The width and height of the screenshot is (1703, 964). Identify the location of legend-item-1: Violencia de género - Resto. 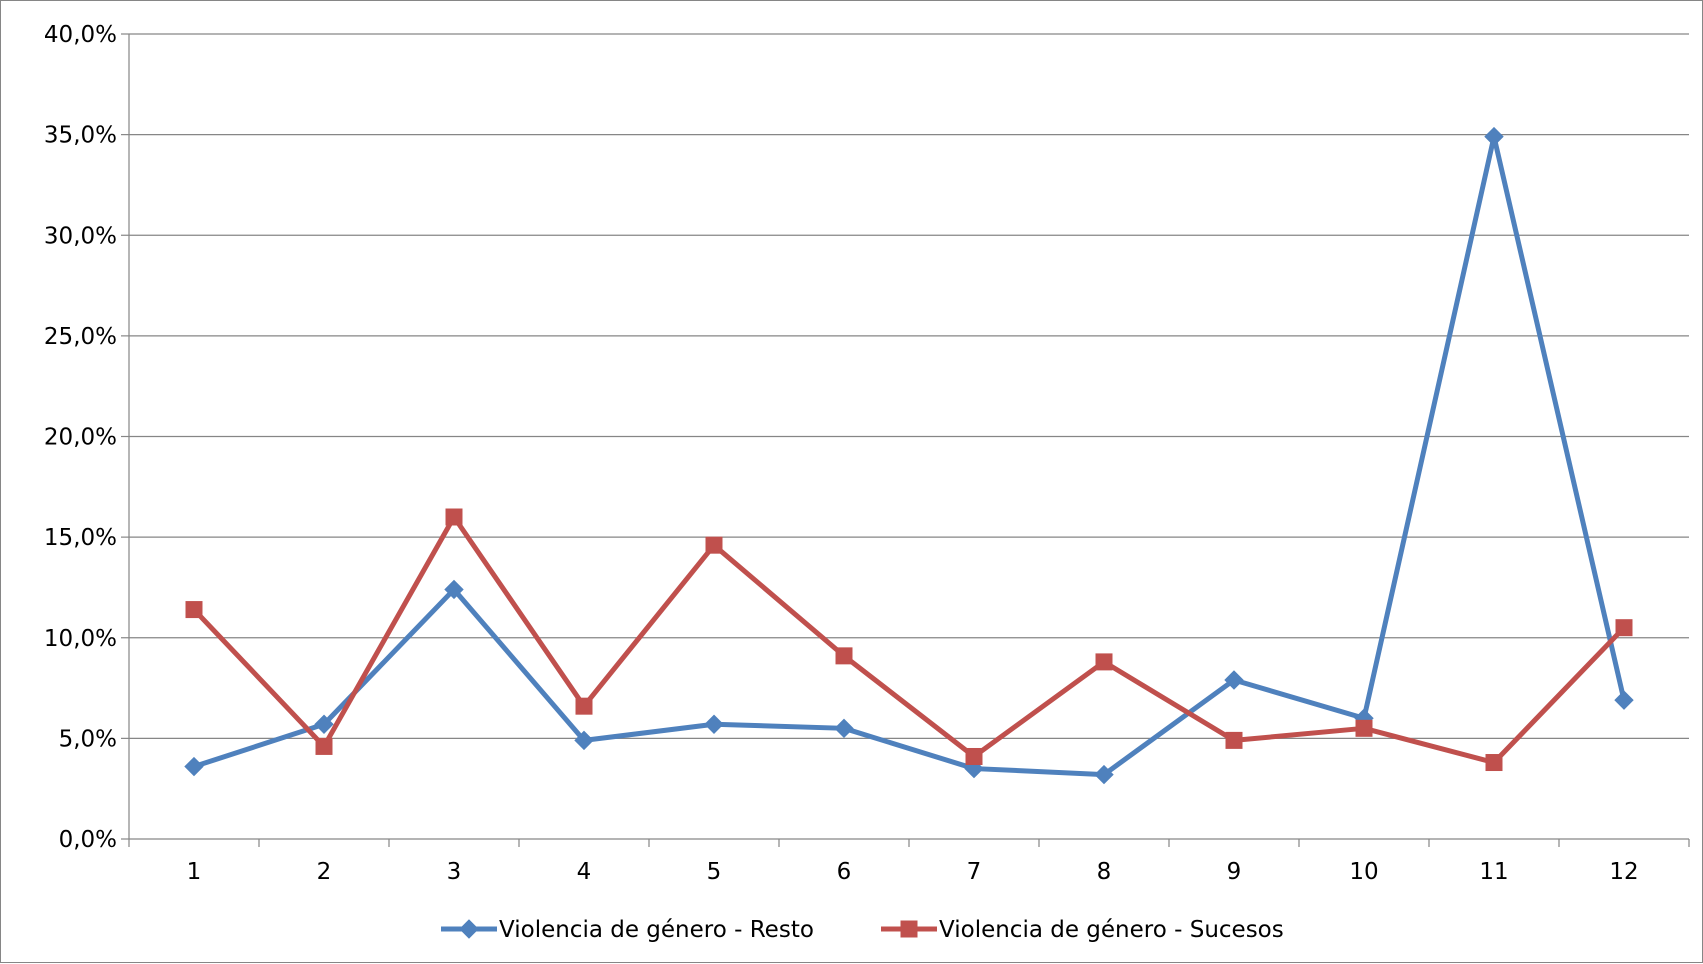
(627, 930).